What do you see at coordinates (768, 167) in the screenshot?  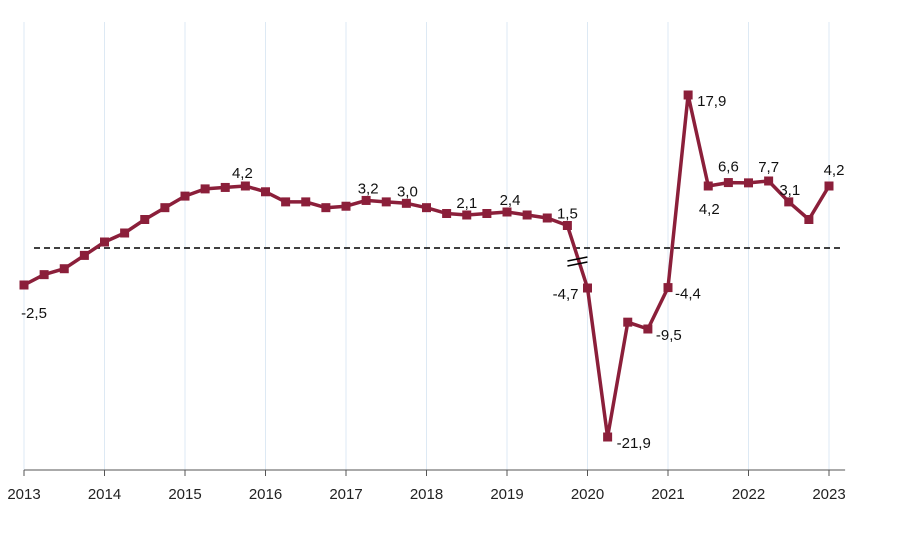 I see `data-label: 7,7` at bounding box center [768, 167].